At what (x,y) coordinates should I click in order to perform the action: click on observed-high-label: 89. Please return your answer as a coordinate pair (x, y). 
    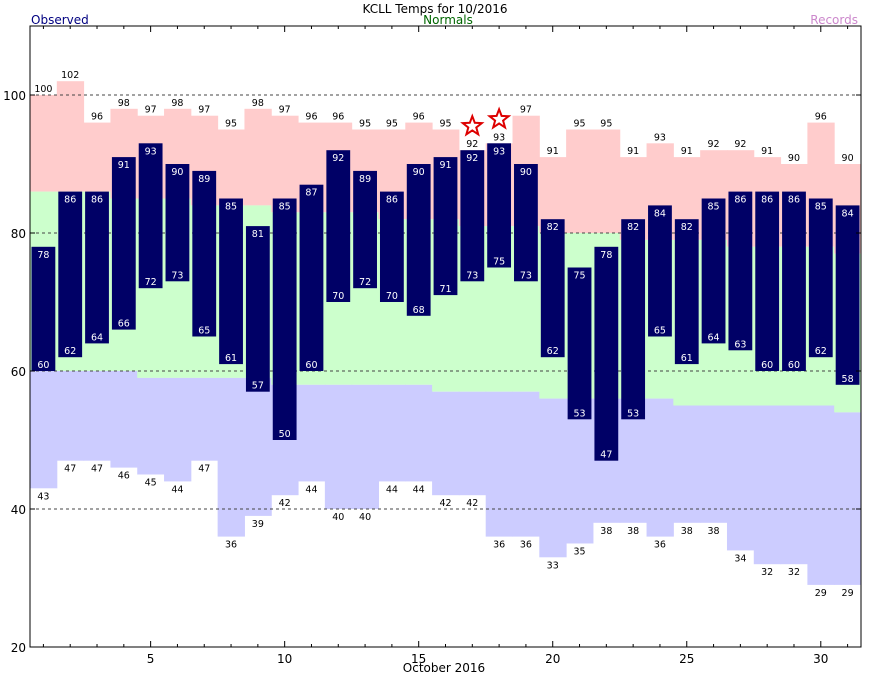
    Looking at the image, I should click on (365, 179).